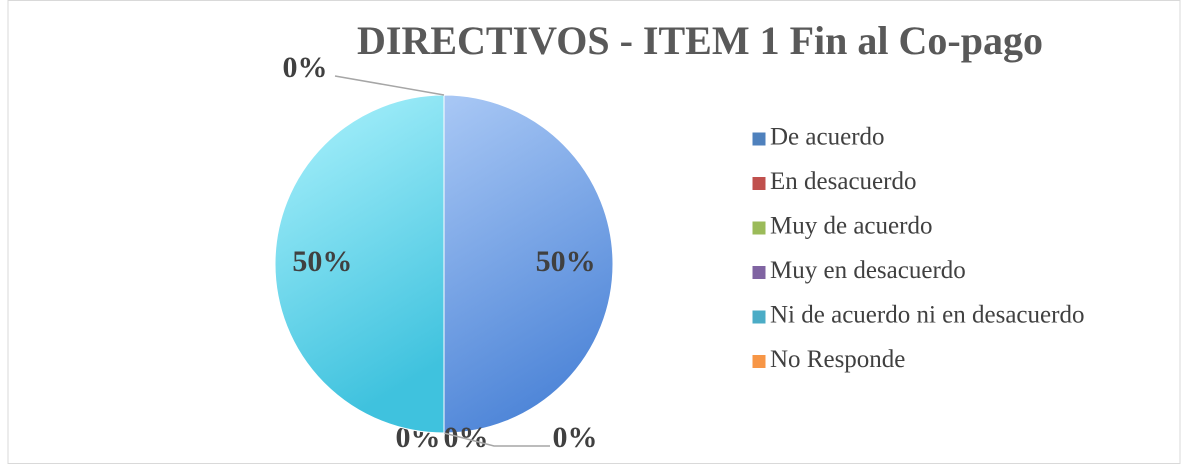 The width and height of the screenshot is (1181, 465). Describe the element at coordinates (837, 359) in the screenshot. I see `legend-label: No Responde` at that location.